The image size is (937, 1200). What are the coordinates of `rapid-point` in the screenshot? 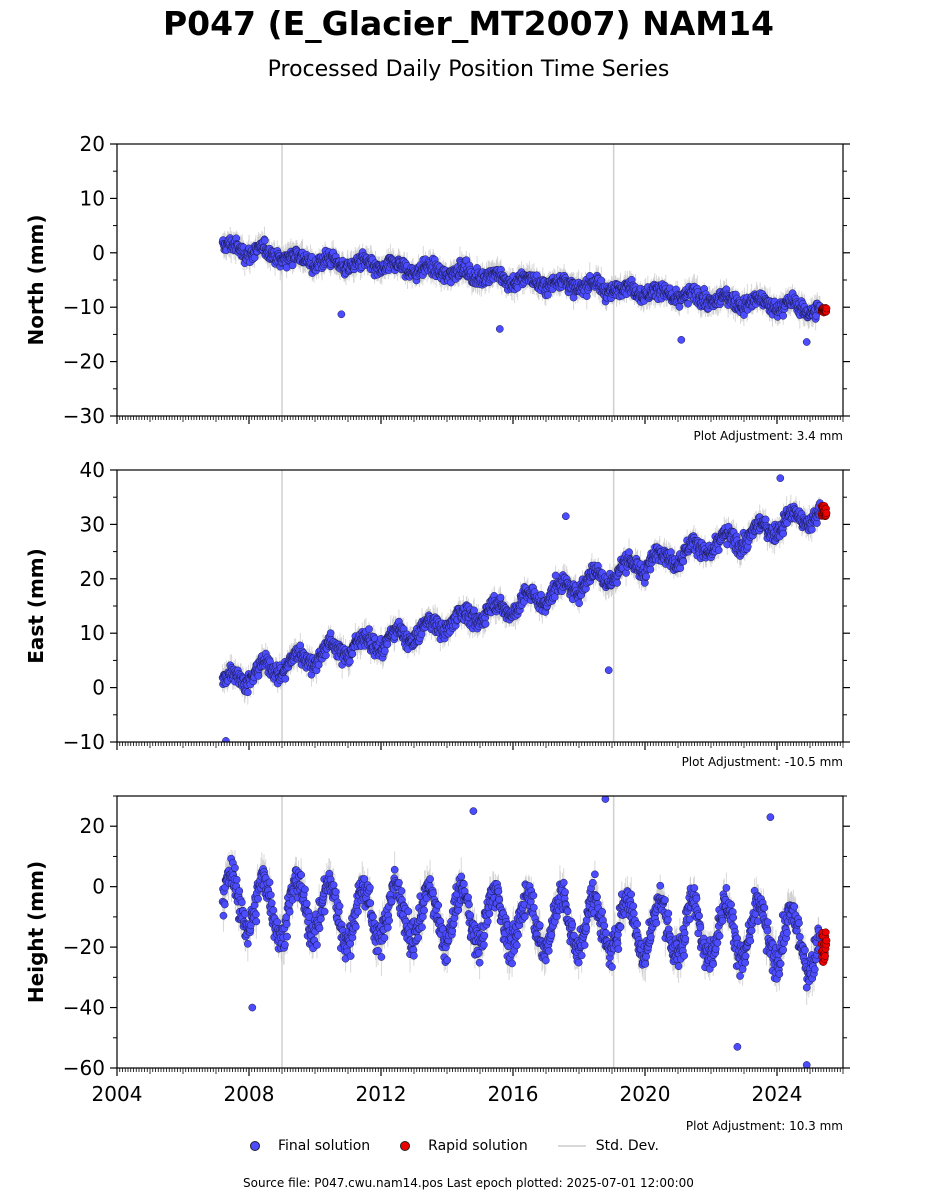 It's located at (826, 308).